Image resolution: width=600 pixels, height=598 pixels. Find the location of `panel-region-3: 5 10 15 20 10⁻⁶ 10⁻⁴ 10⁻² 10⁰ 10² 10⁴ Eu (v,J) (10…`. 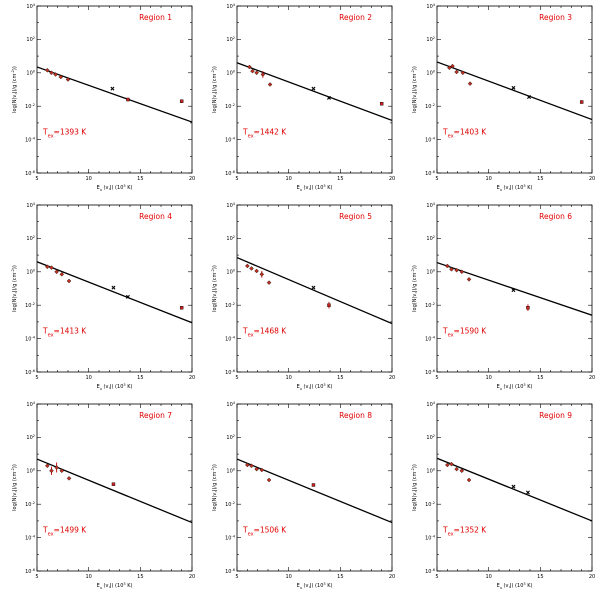

panel-region-3: 5 10 15 20 10⁻⁶ 10⁻⁴ 10⁻² 10⁰ 10² 10⁴ Eu (v,J) (10… is located at coordinates (500, 99).